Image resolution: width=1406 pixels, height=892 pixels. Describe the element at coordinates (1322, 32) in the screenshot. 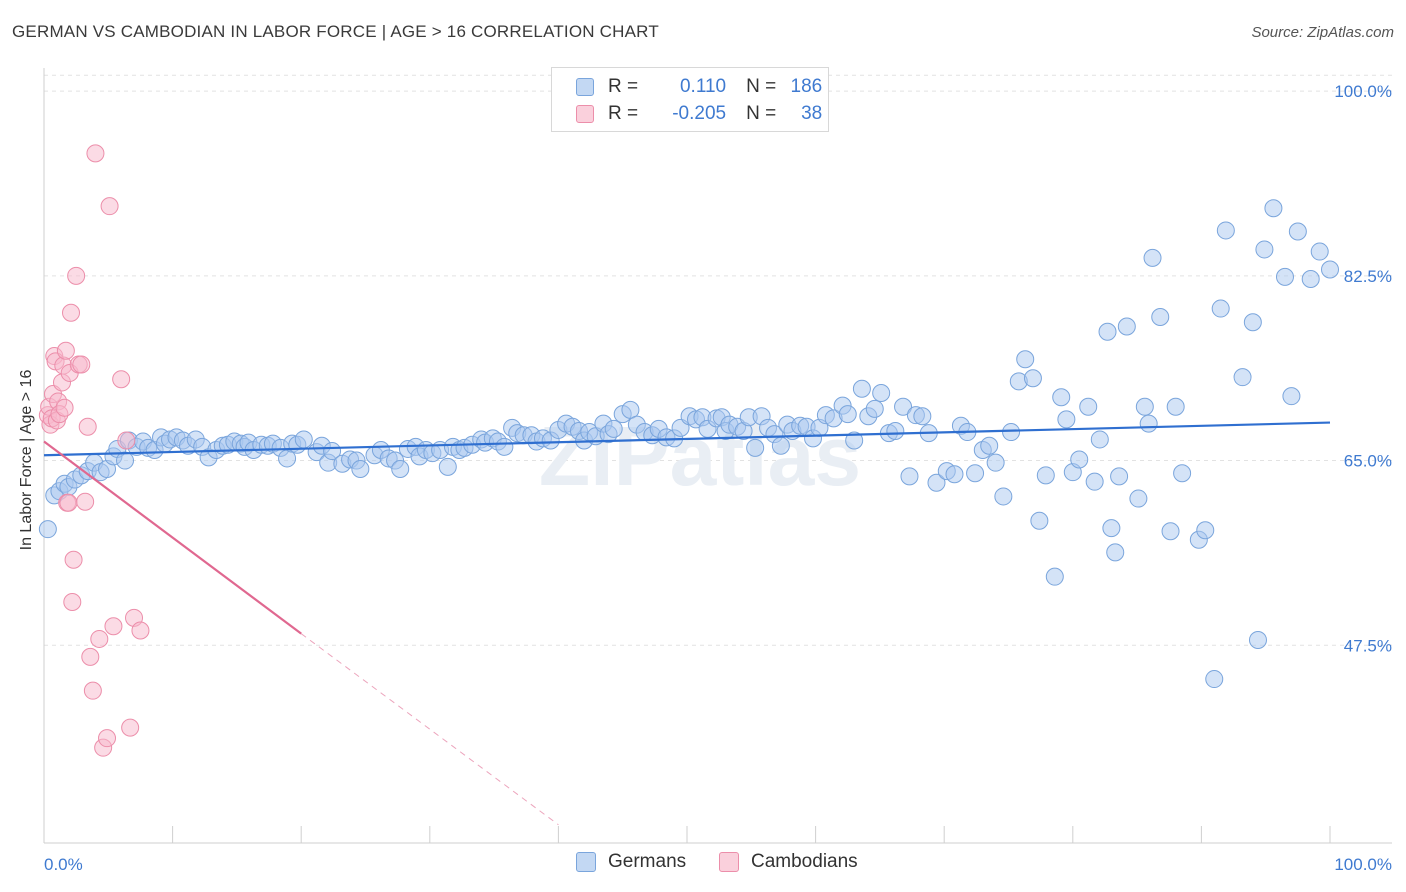

I see `source-label: Source: ZipAtlas.com` at that location.